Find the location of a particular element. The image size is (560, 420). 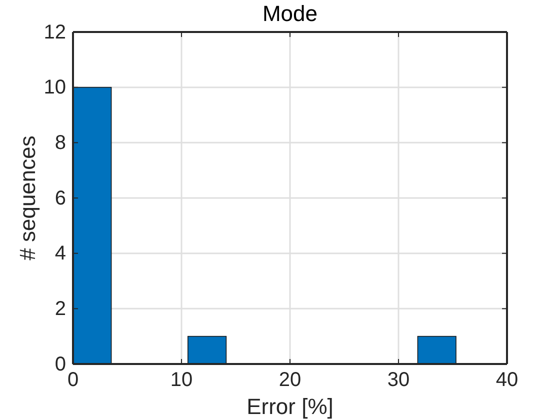

y-tick-label: 10 is located at coordinates (55, 87).